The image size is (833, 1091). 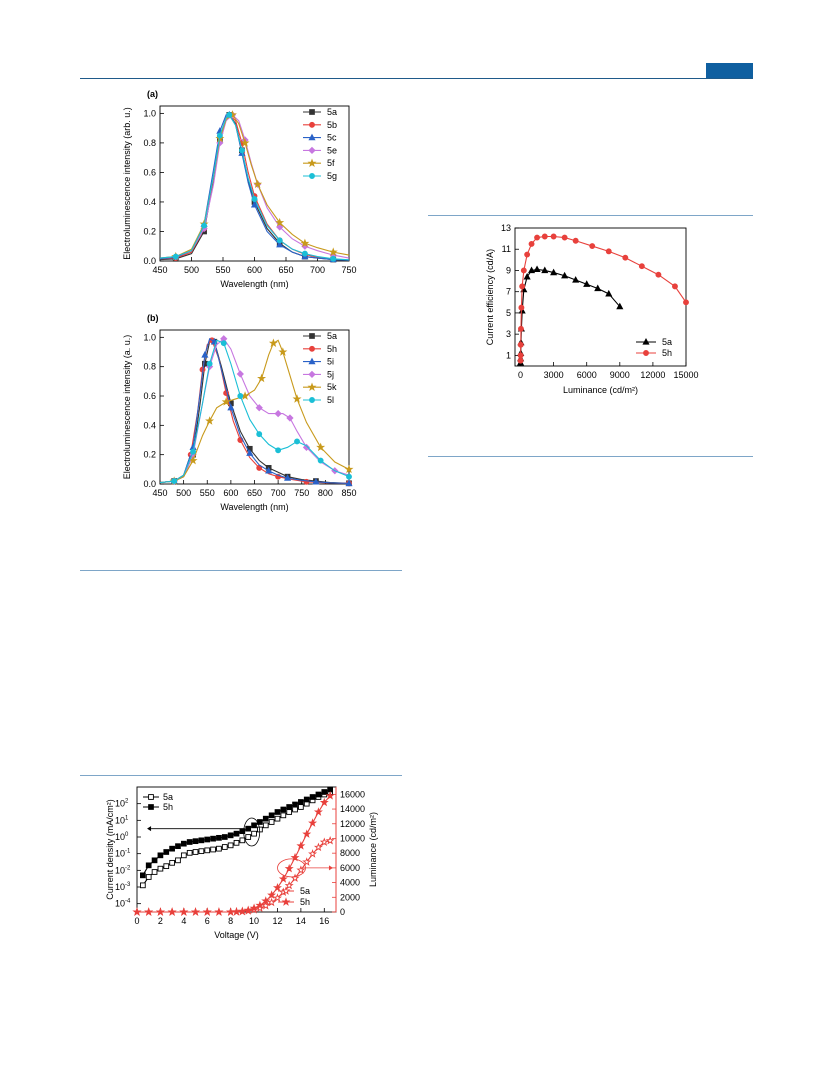 What do you see at coordinates (285, 270) in the screenshot?
I see `x-tick-label: 650` at bounding box center [285, 270].